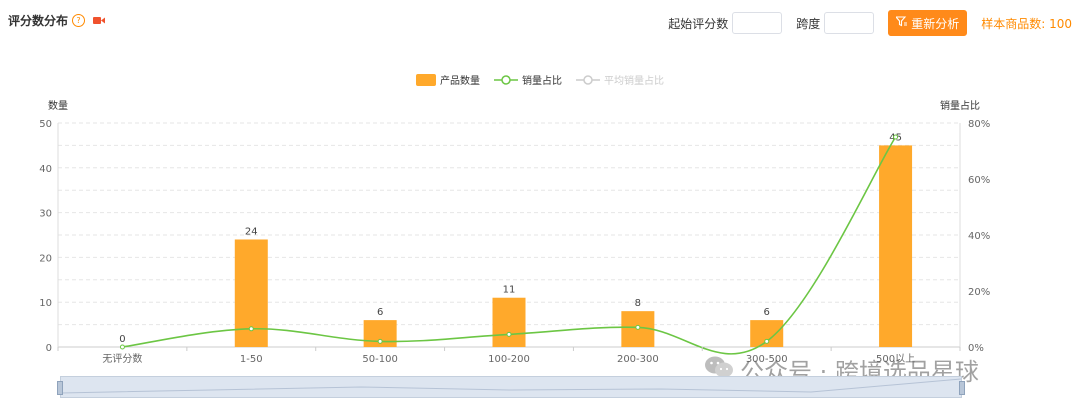  I want to click on y-left-tick-label: 20, so click(45, 258).